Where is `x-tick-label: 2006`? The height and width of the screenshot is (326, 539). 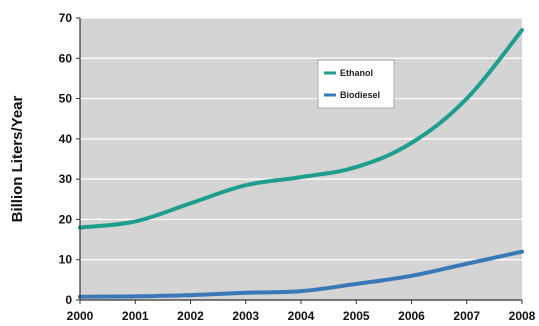 x-tick-label: 2006 is located at coordinates (411, 316).